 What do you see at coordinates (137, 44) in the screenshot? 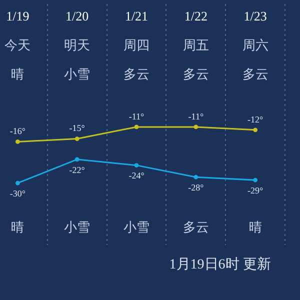
I see `text: 周四` at bounding box center [137, 44].